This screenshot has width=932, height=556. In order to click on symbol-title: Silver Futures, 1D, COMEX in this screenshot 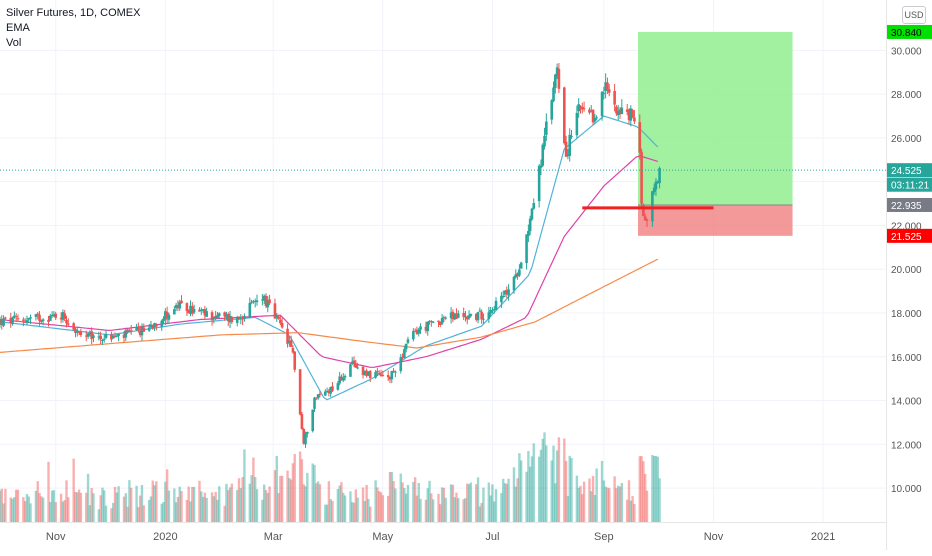, I will do `click(73, 13)`.